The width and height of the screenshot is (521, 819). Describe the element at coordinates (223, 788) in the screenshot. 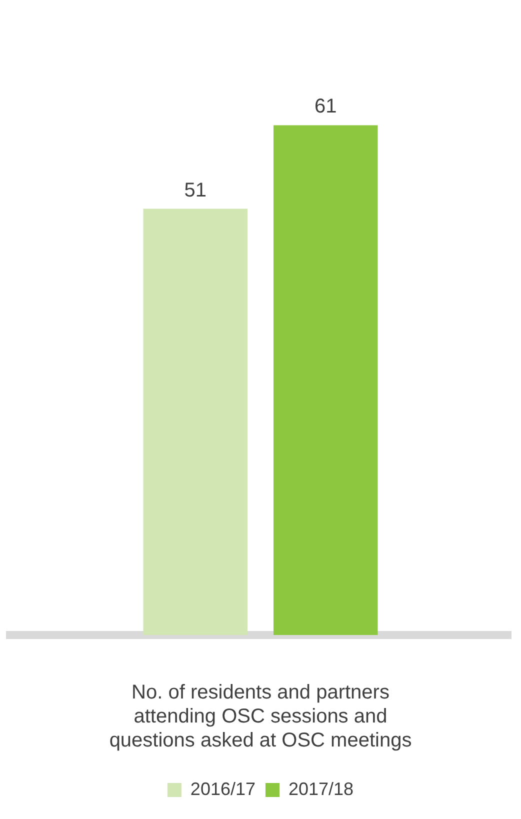

I see `legend-label: 2016/17` at that location.